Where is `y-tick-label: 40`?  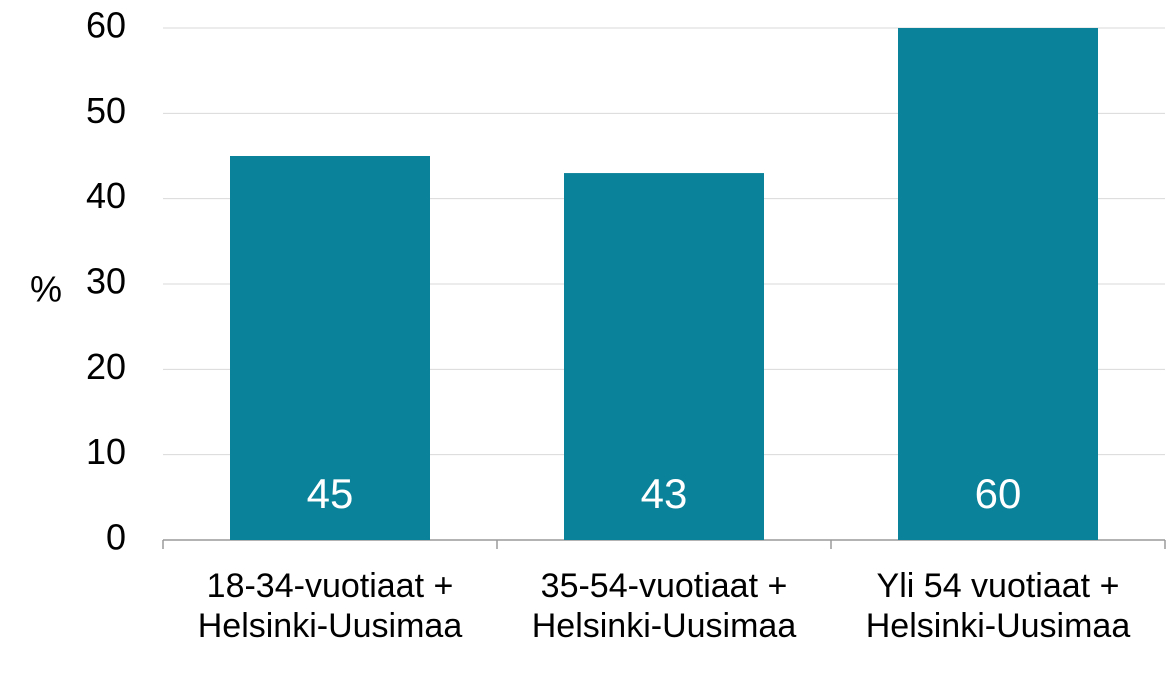
y-tick-label: 40 is located at coordinates (106, 195).